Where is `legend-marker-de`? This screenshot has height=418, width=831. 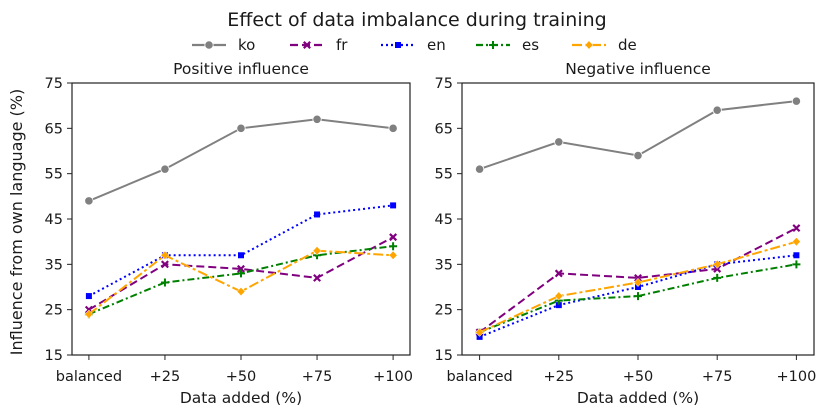
legend-marker-de is located at coordinates (589, 45).